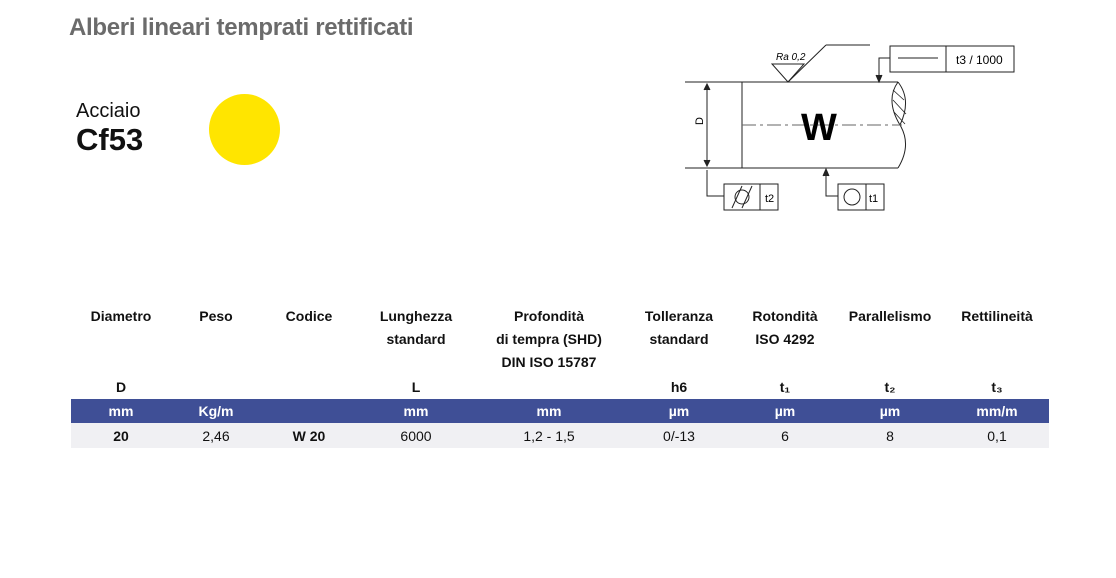  I want to click on column-header: Lunghezza standard, so click(416, 328).